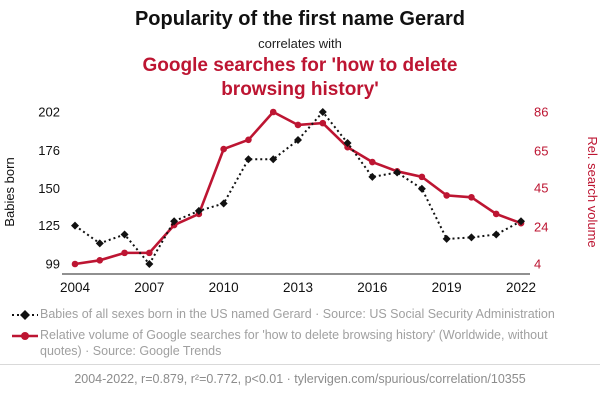  I want to click on title-connector: correlates with, so click(300, 43).